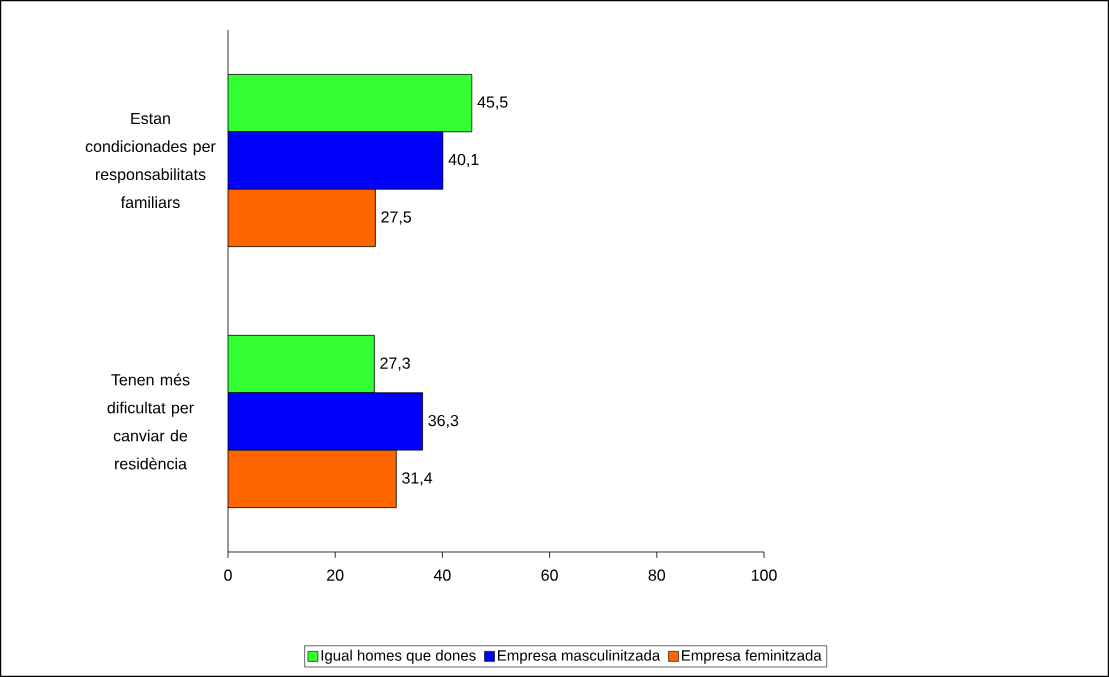 The height and width of the screenshot is (677, 1109). What do you see at coordinates (764, 575) in the screenshot?
I see `x-tick-label: 100` at bounding box center [764, 575].